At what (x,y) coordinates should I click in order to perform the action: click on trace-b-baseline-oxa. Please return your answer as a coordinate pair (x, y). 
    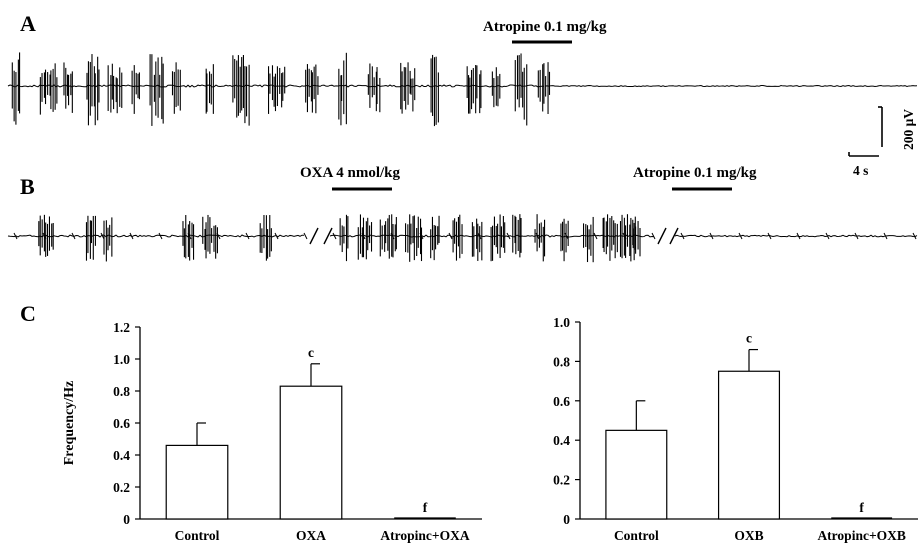
    Looking at the image, I should click on (492, 236).